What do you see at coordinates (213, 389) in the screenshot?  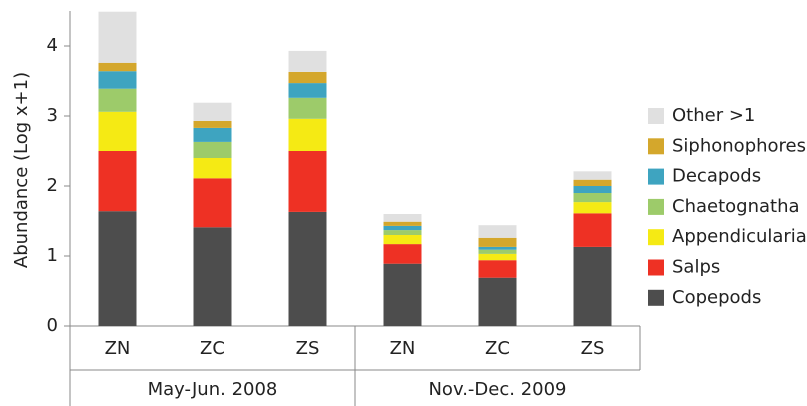 I see `group-label: May-Jun. 2008` at bounding box center [213, 389].